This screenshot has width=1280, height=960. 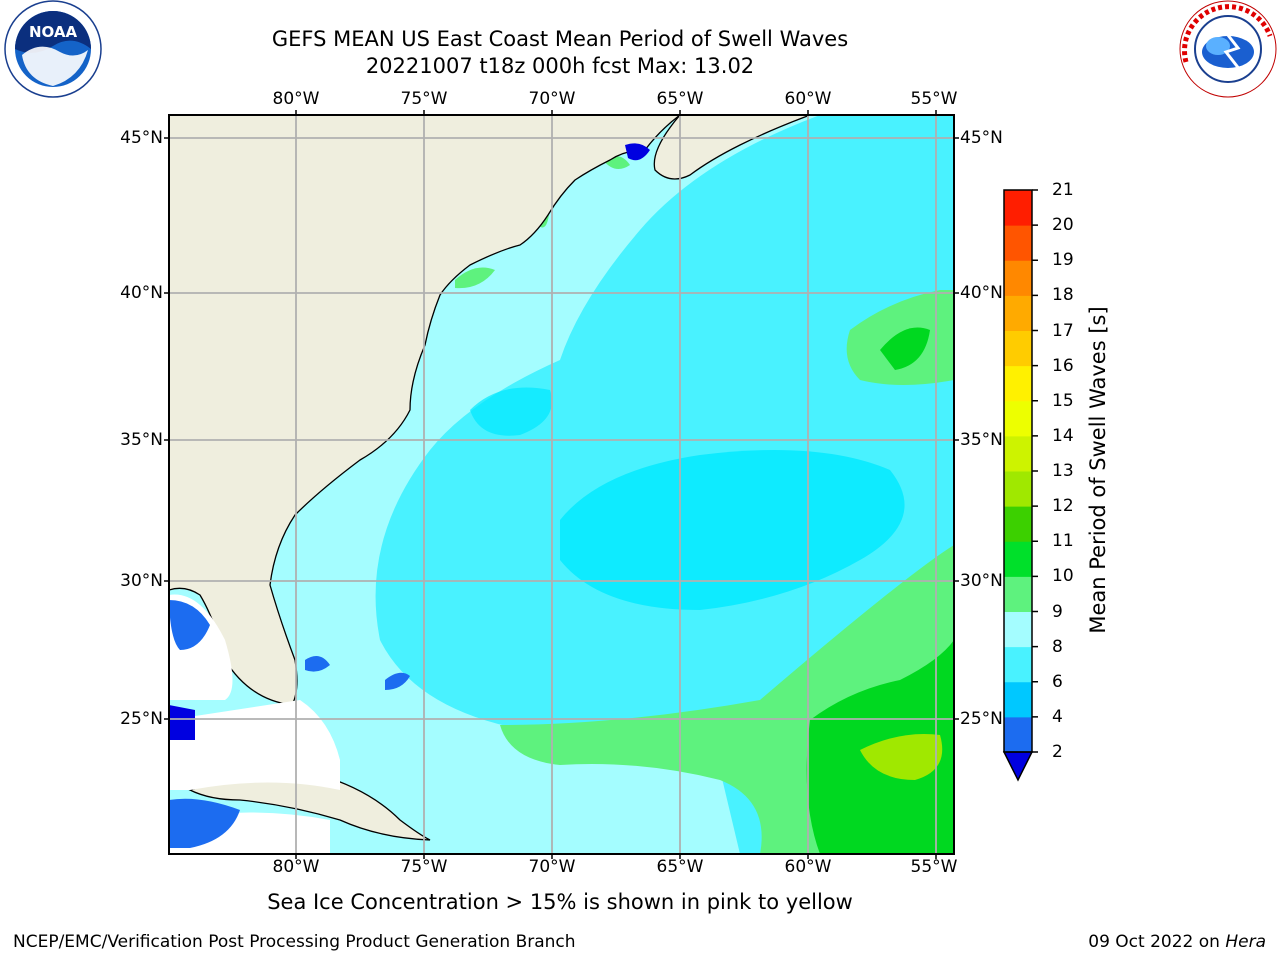 I want to click on colorbar-tick-label: 20, so click(x=1063, y=225).